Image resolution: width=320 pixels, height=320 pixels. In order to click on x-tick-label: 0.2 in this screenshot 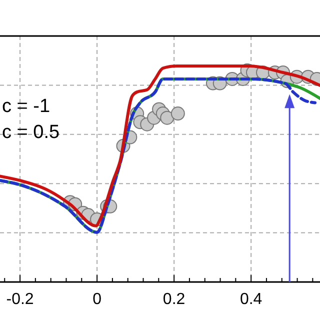, I will do `click(174, 299)`.